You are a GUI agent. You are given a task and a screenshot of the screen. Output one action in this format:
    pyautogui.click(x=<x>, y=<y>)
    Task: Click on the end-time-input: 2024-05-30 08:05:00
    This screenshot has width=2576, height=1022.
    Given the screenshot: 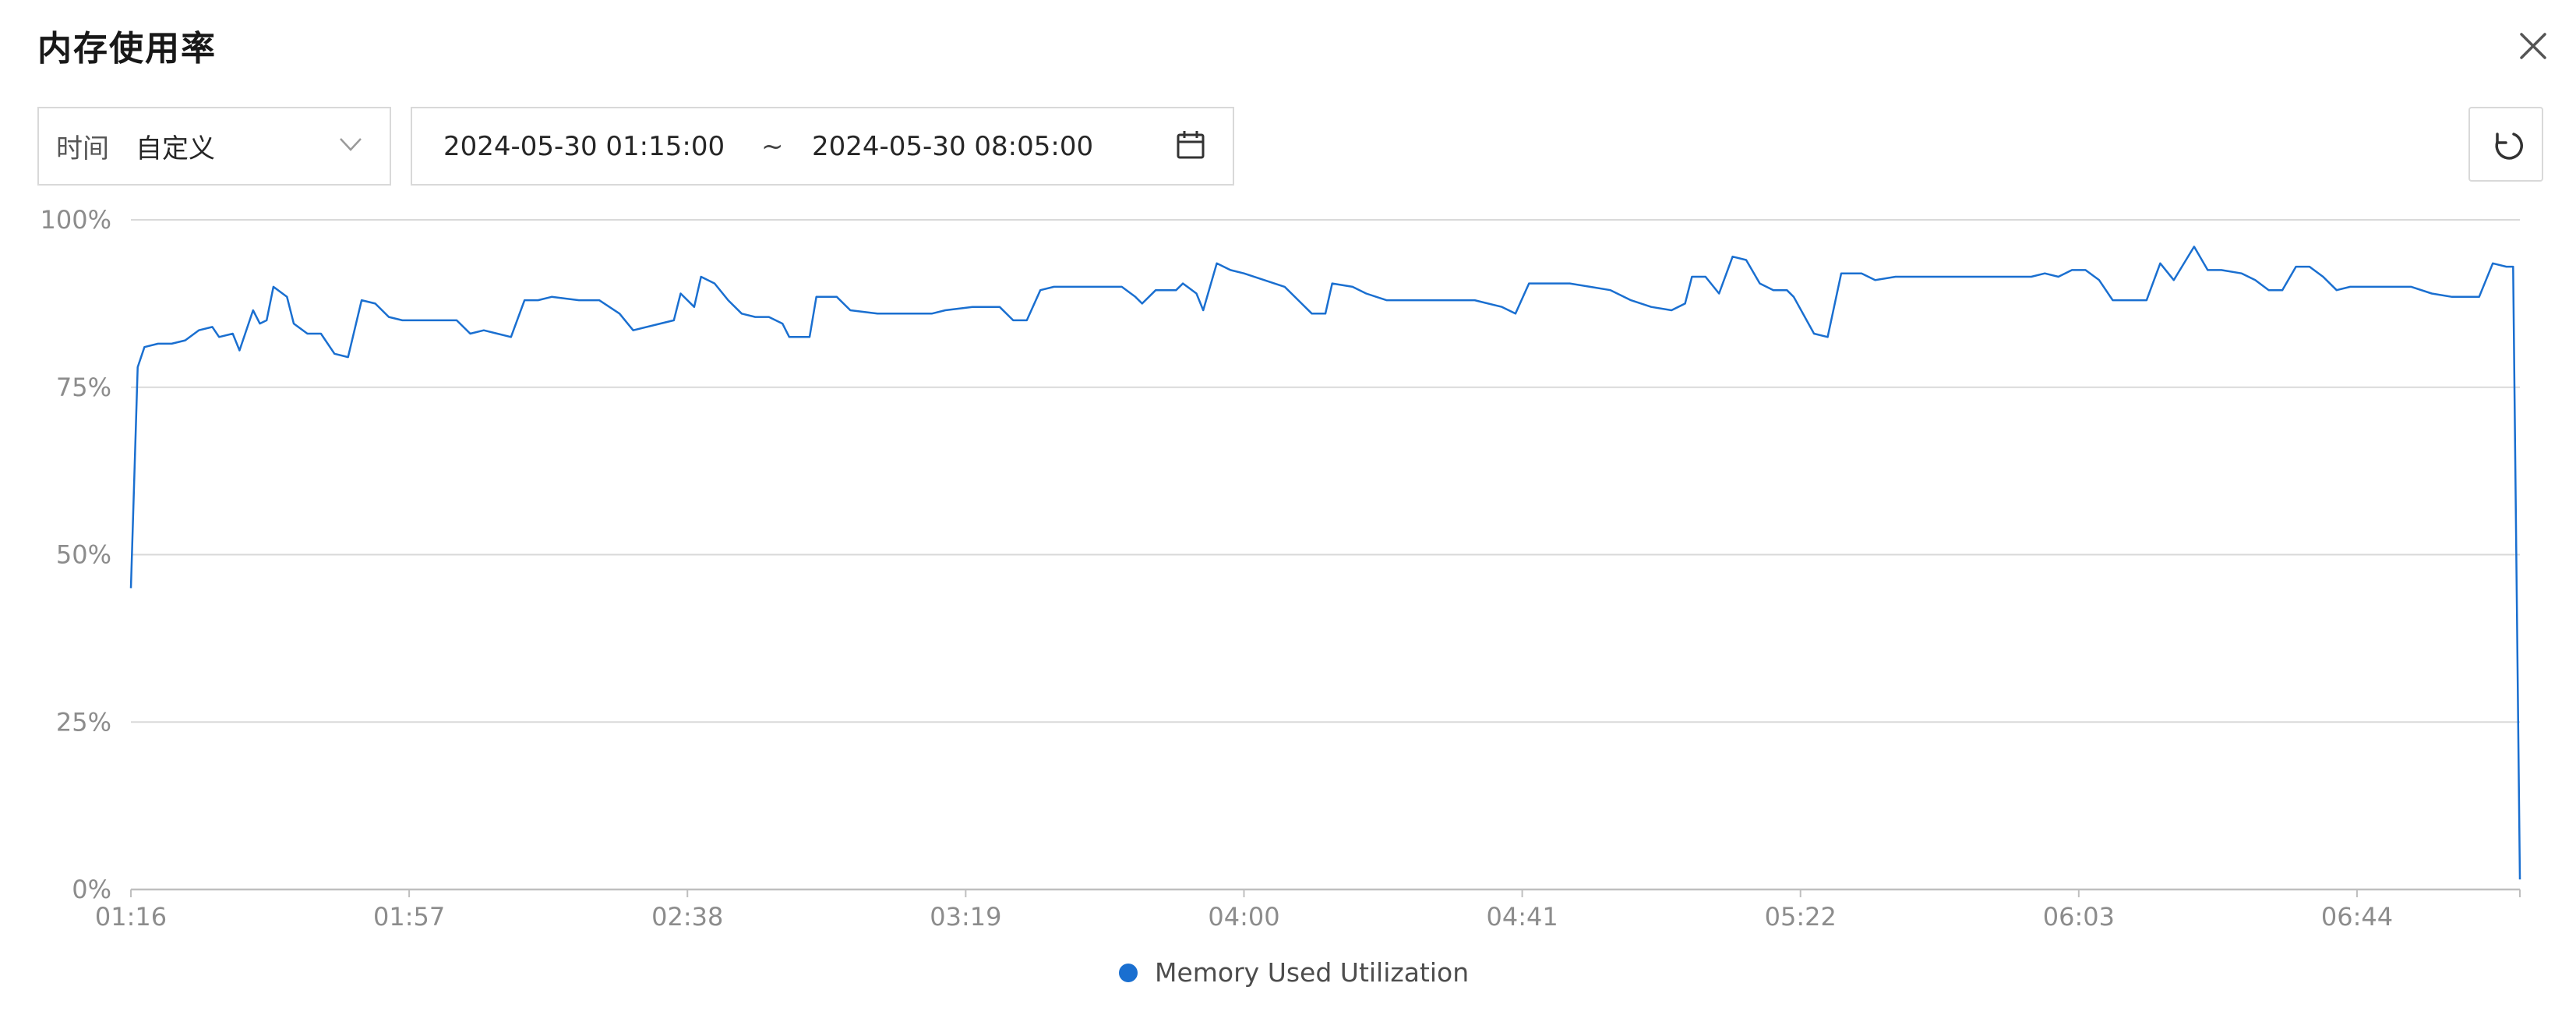 What is the action you would take?
    pyautogui.click(x=953, y=146)
    